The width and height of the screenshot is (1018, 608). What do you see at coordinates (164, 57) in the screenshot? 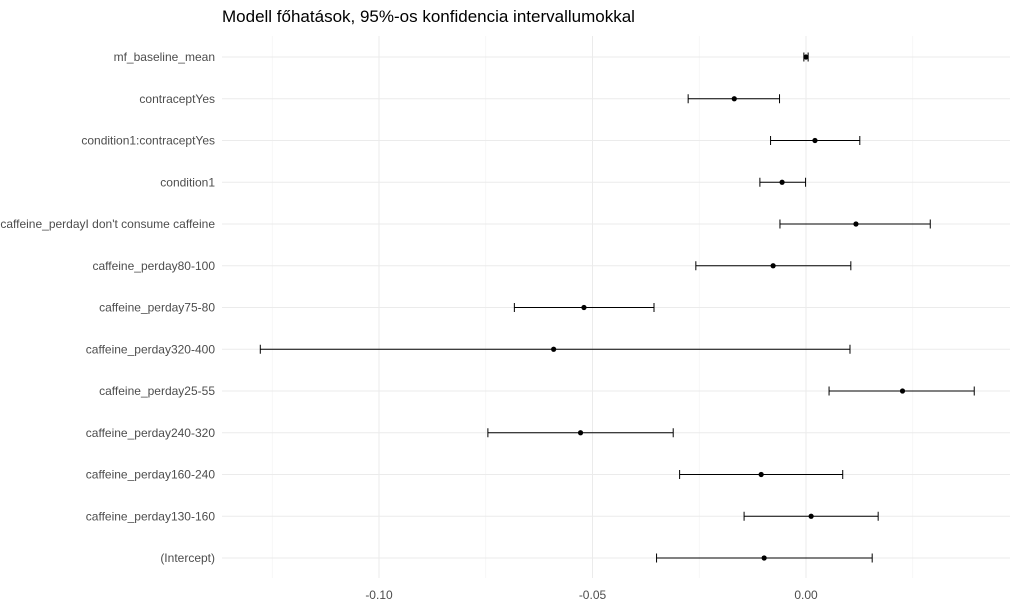
I see `y-tick-label: mf_baseline_mean` at bounding box center [164, 57].